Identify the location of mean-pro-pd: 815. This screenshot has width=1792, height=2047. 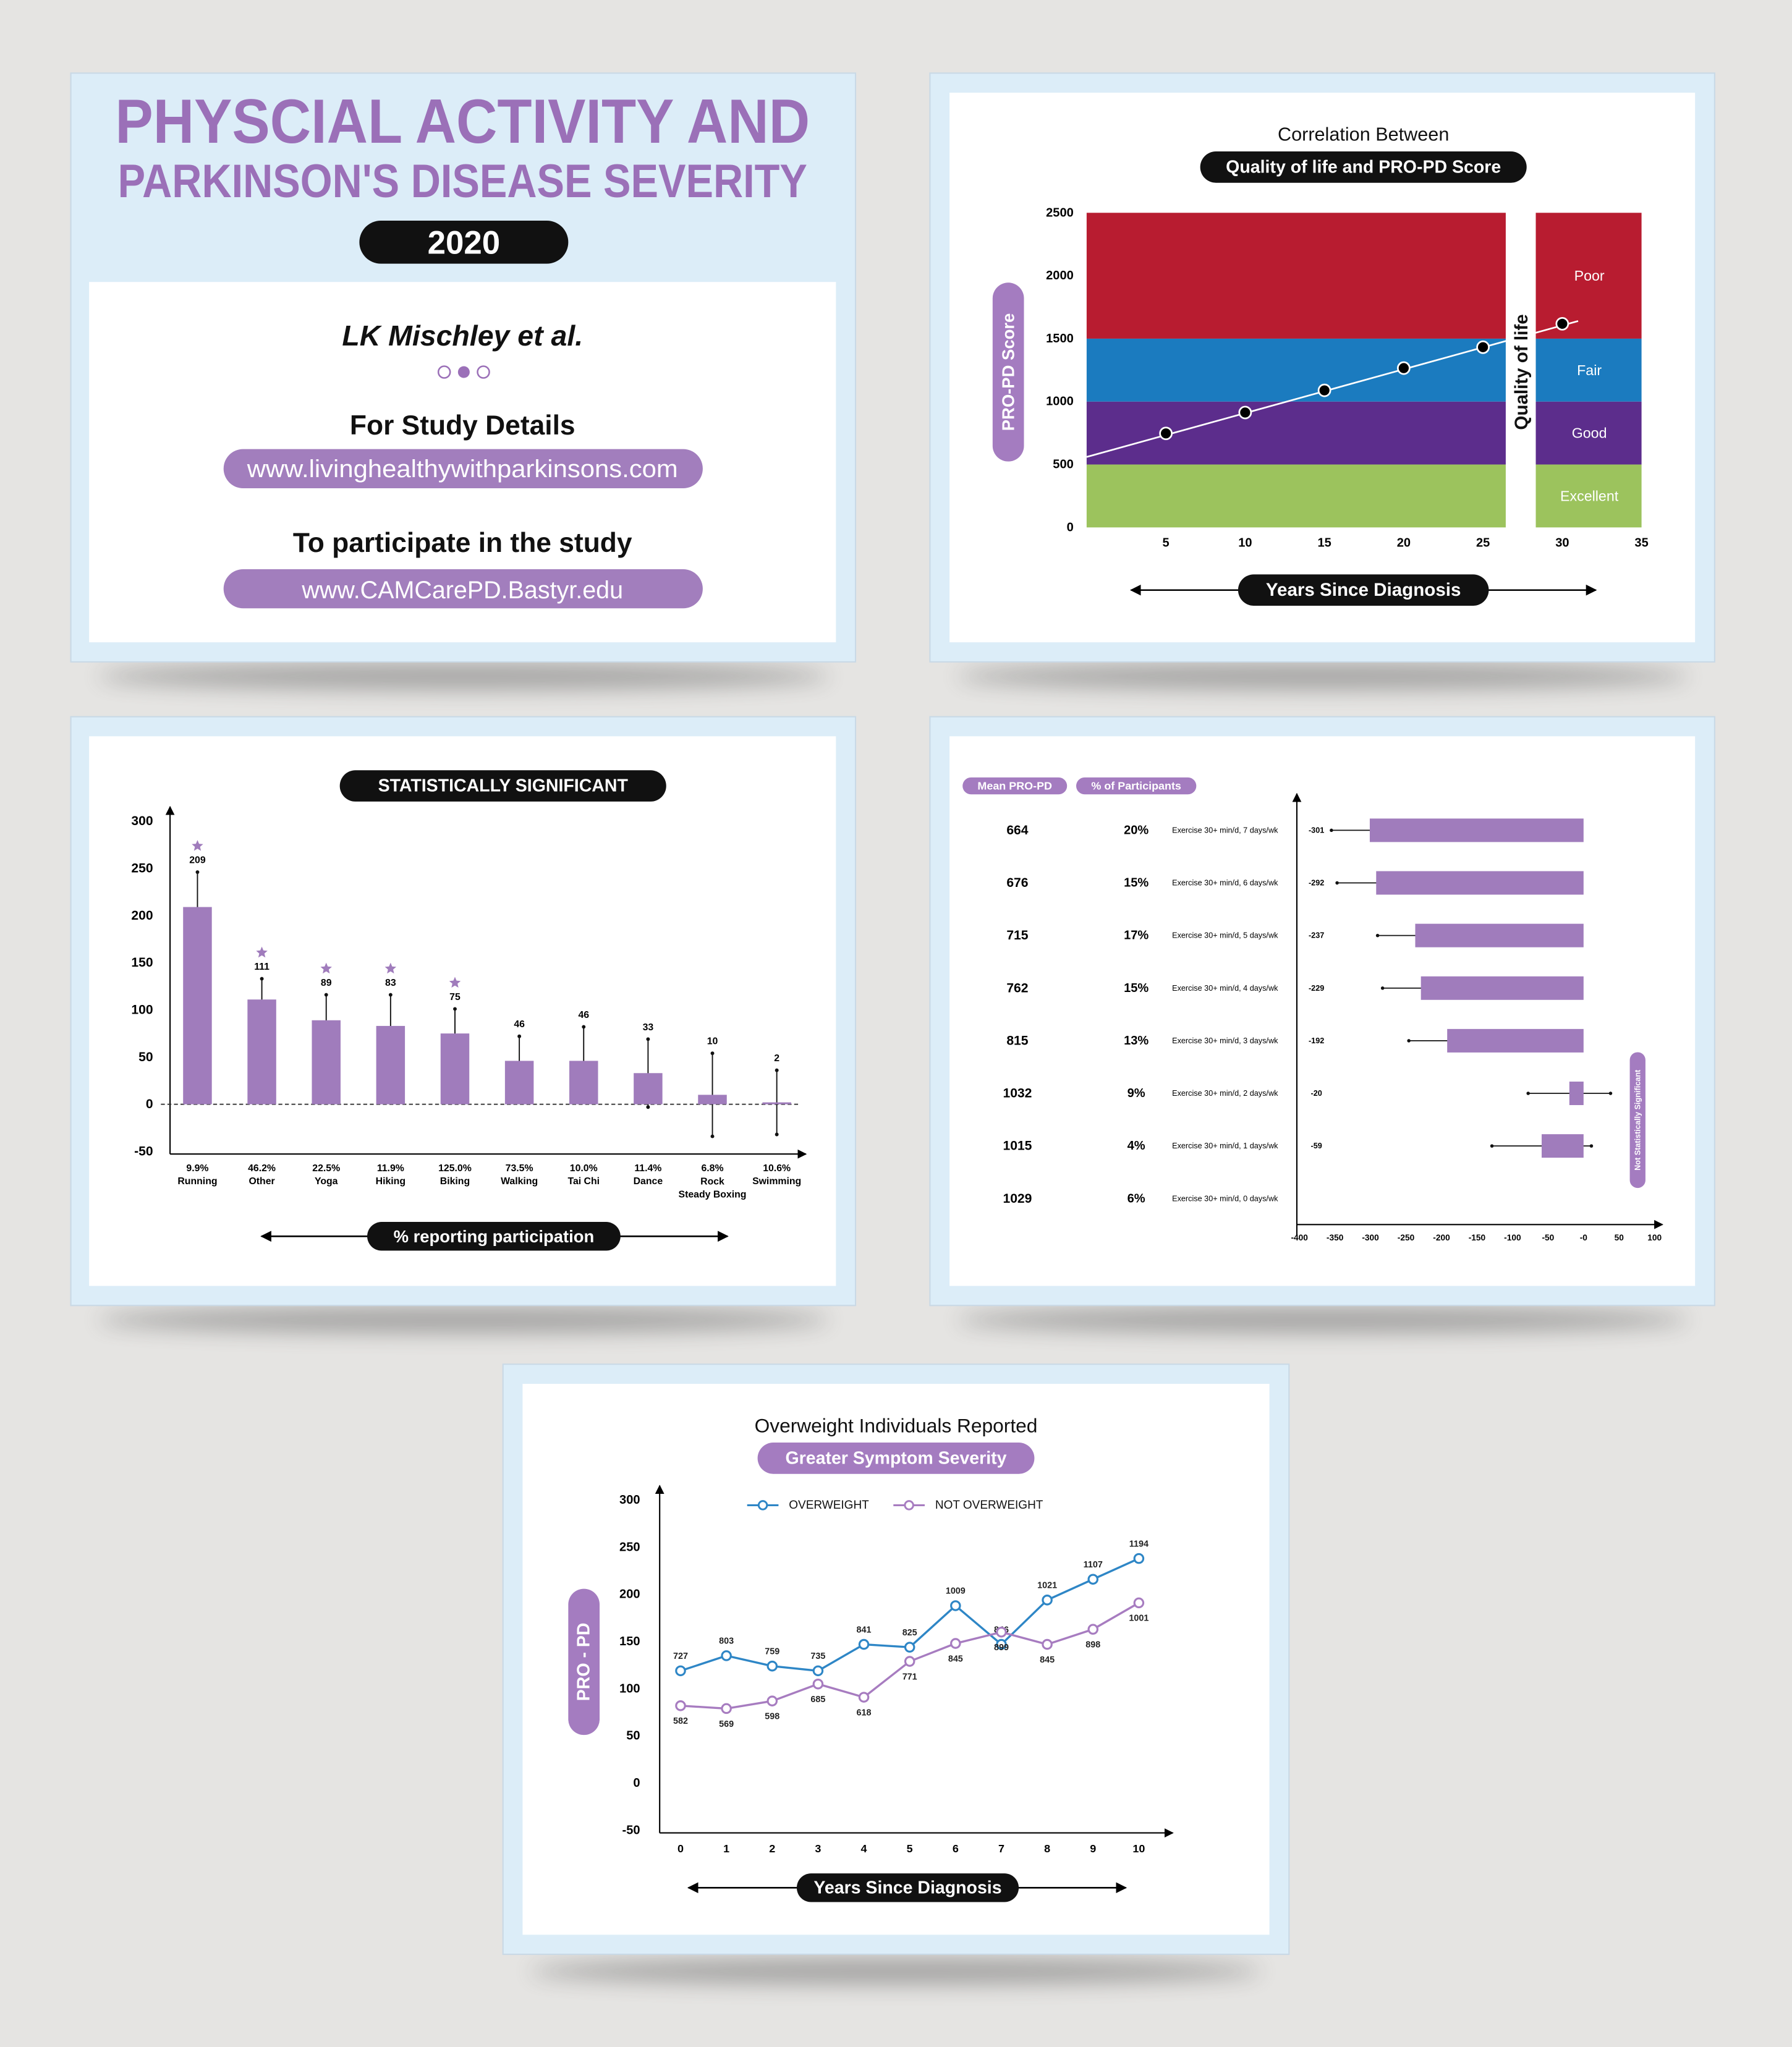
(1017, 1040).